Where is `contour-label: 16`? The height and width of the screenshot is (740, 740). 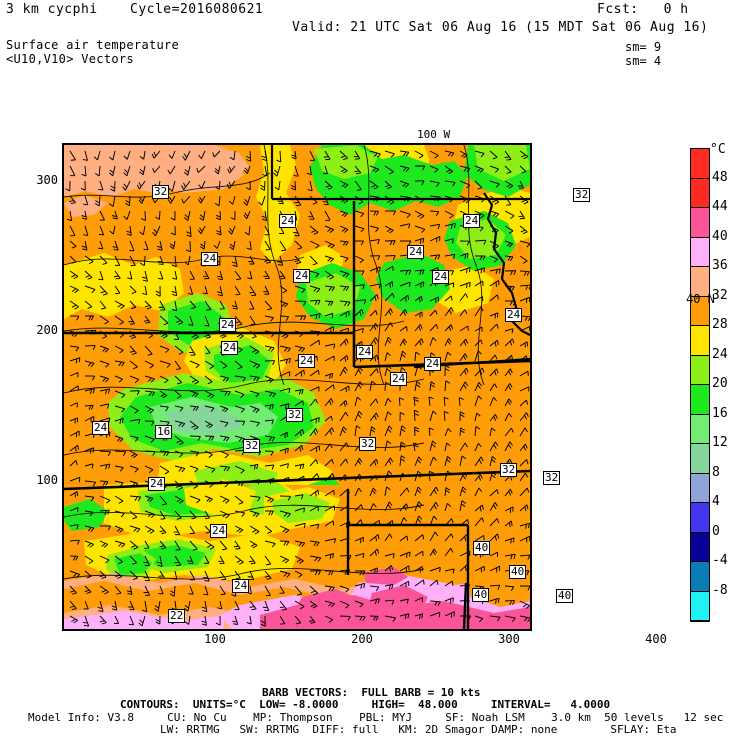 contour-label: 16 is located at coordinates (164, 432).